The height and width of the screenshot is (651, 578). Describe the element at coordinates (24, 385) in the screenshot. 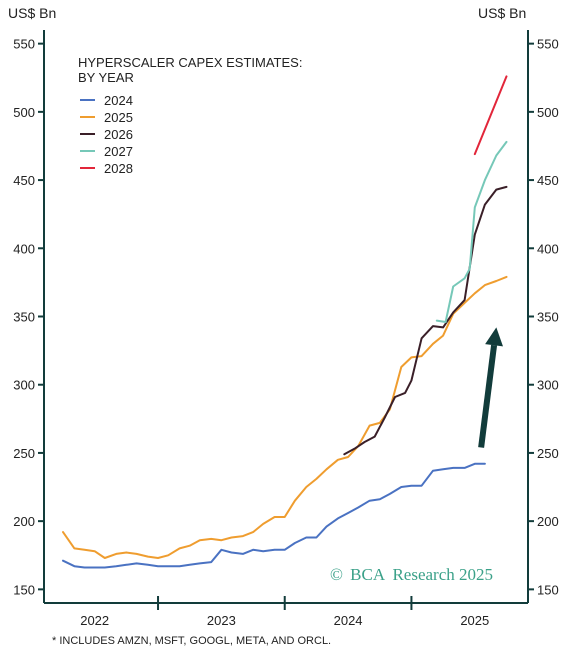

I see `y-tick-label-left: 300` at that location.